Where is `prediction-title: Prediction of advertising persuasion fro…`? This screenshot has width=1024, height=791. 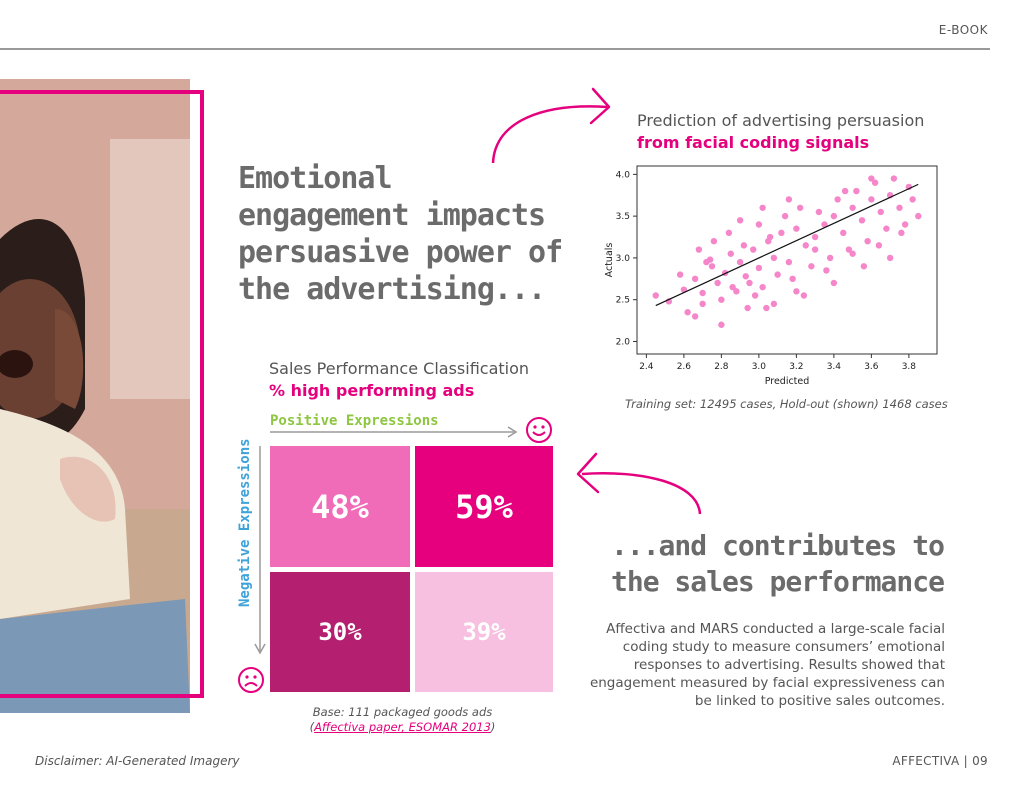 prediction-title: Prediction of advertising persuasion fro… is located at coordinates (780, 132).